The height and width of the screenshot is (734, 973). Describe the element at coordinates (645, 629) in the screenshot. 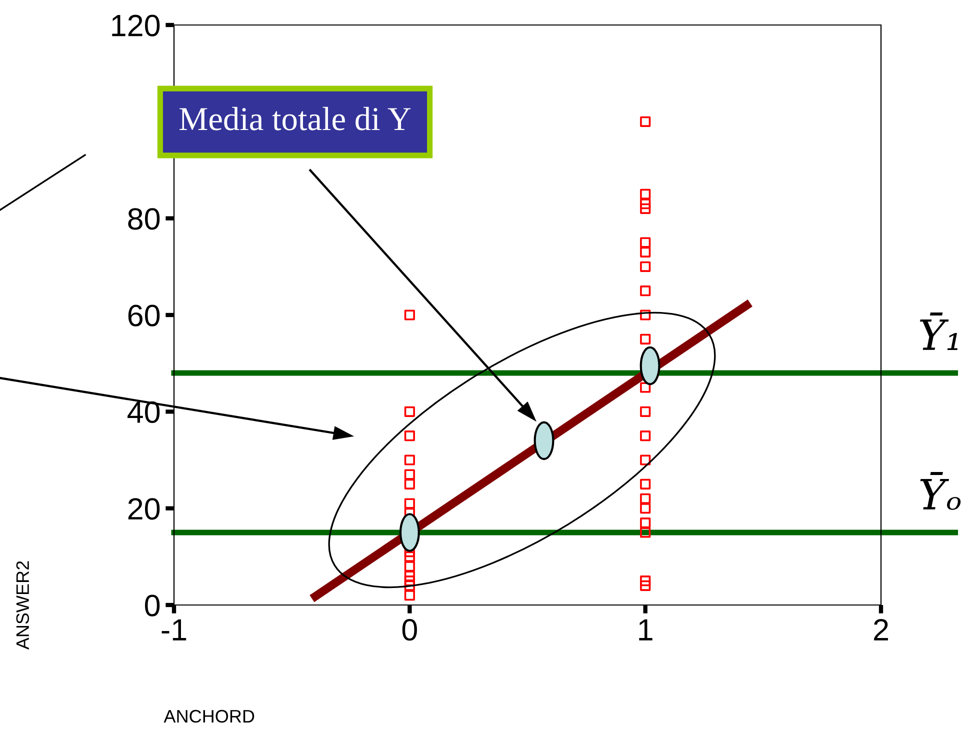

I see `x-tick-label: 1` at that location.